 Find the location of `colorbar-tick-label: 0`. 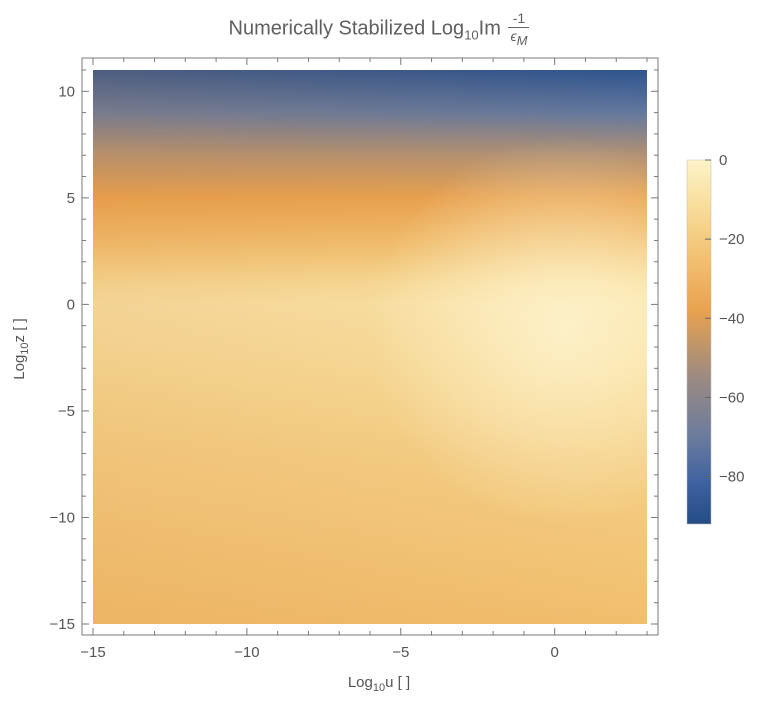

colorbar-tick-label: 0 is located at coordinates (723, 160).